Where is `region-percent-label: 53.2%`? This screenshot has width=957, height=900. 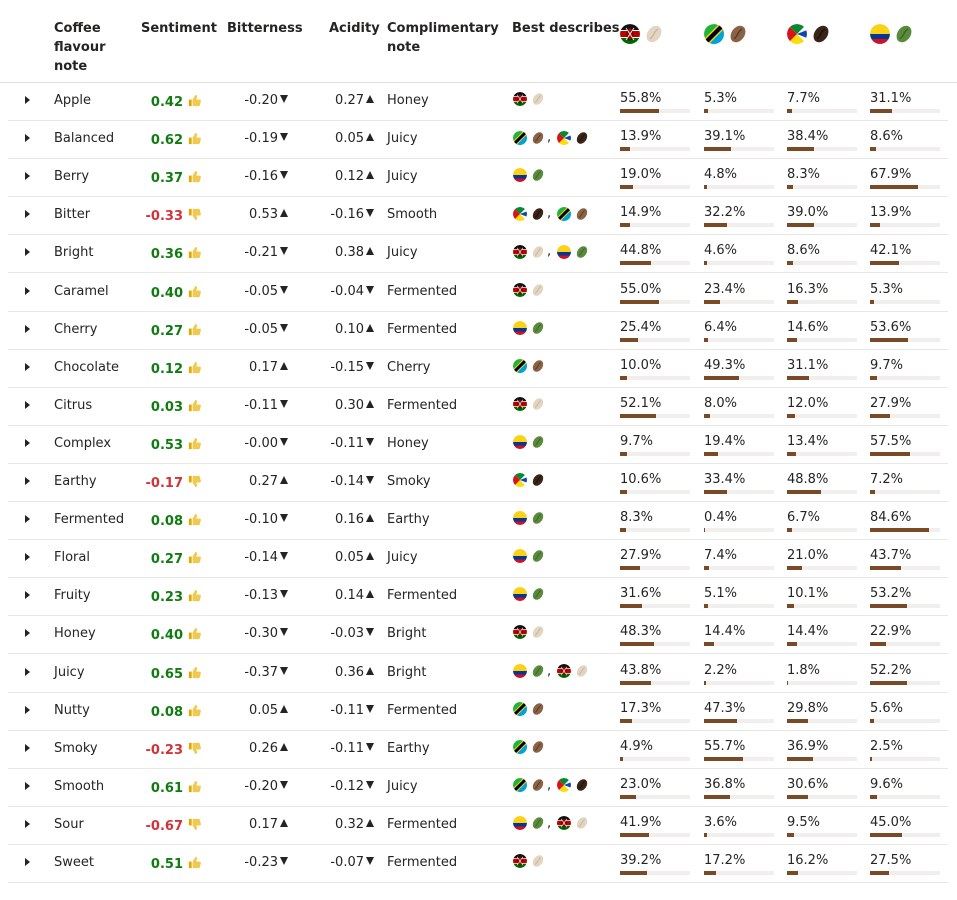
region-percent-label: 53.2% is located at coordinates (891, 594).